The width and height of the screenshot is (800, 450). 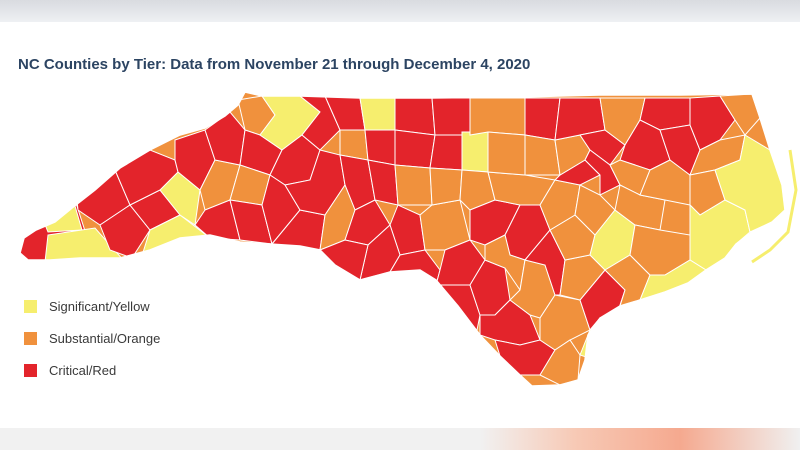 What do you see at coordinates (30, 370) in the screenshot?
I see `legend-swatch-red` at bounding box center [30, 370].